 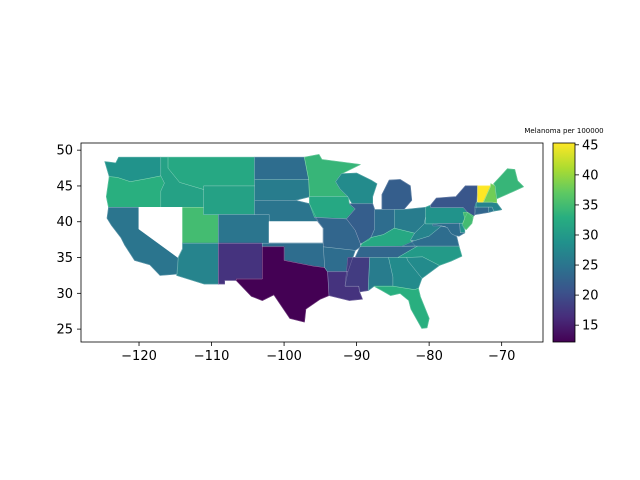 I want to click on state-border-illinois, so click(x=360, y=223).